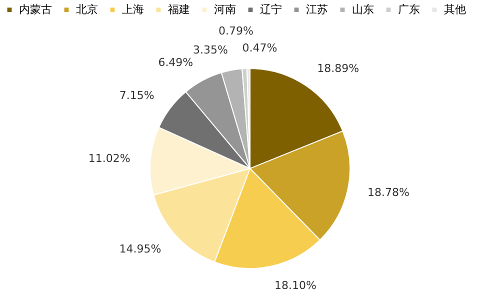 This screenshot has width=500, height=307. Describe the element at coordinates (176, 62) in the screenshot. I see `data-label: 6.49%` at that location.